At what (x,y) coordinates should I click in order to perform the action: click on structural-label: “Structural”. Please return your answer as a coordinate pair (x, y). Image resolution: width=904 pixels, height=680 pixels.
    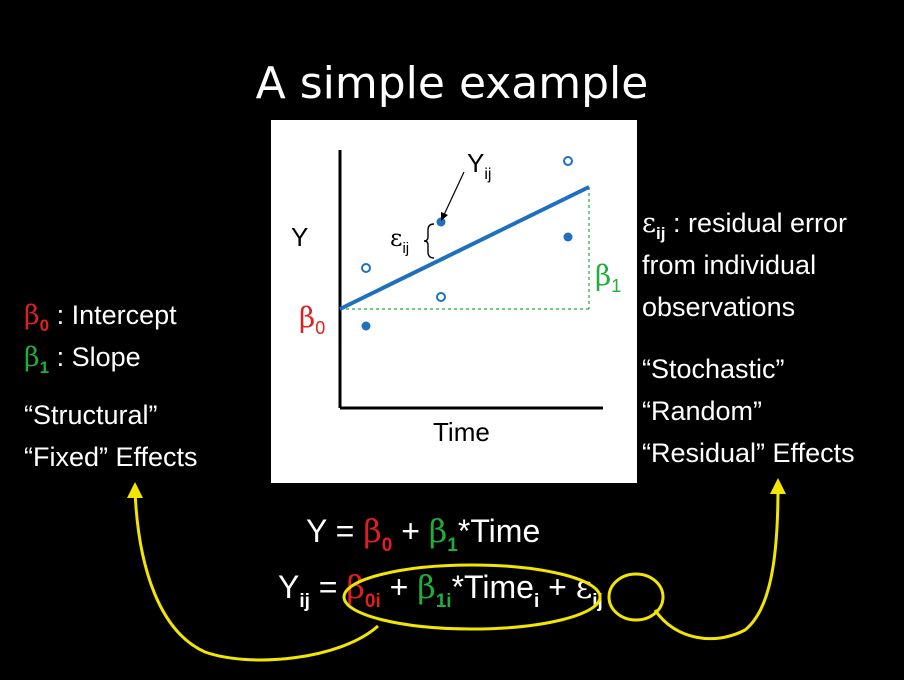
    Looking at the image, I should click on (91, 415).